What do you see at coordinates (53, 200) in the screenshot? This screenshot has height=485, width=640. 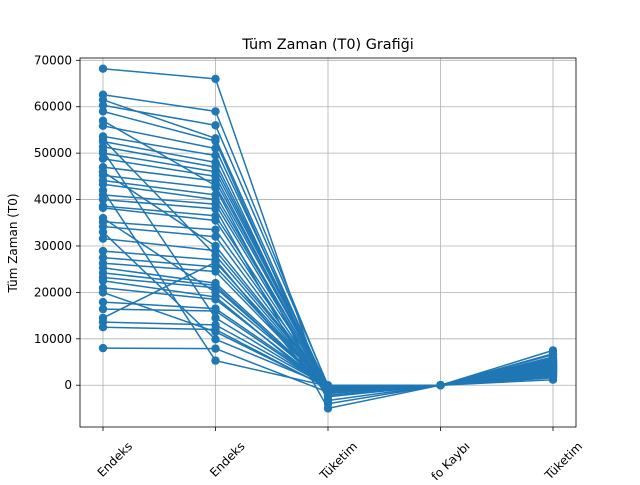 I see `y-tick-label: 40000` at bounding box center [53, 200].